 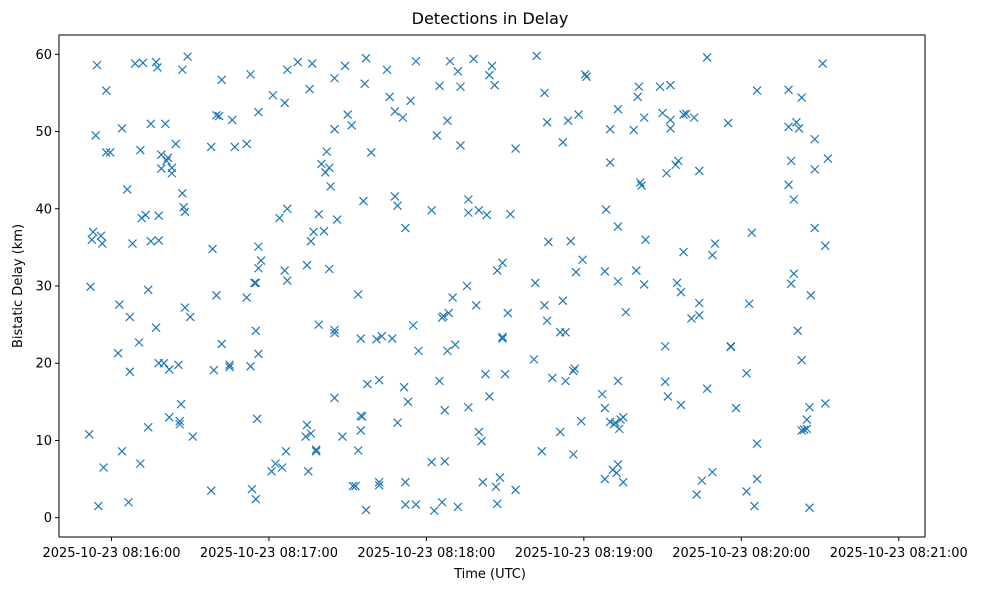 What do you see at coordinates (43, 132) in the screenshot?
I see `y-tick-label: 50` at bounding box center [43, 132].